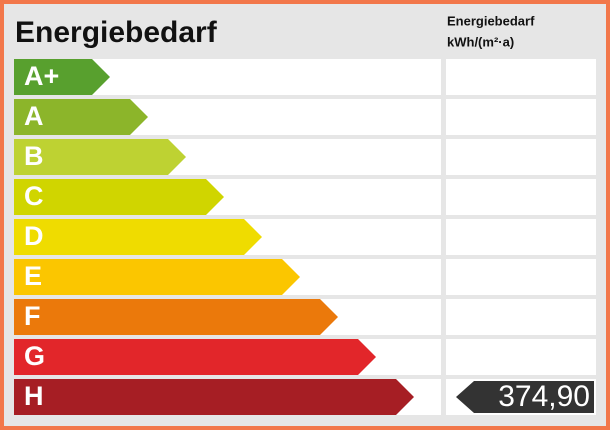  I want to click on class-label: F, so click(32, 316).